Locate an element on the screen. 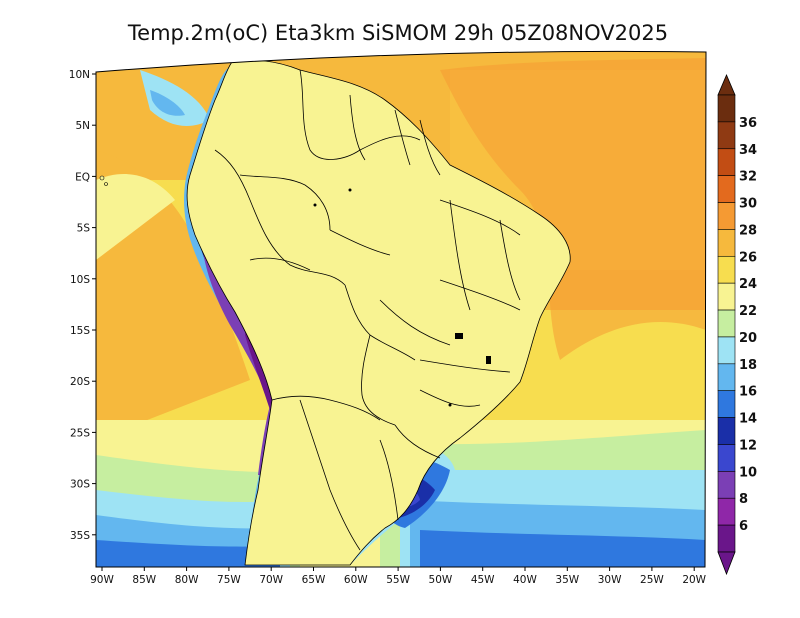 This screenshot has width=800, height=618. lon-tick-label: 55W is located at coordinates (398, 580).